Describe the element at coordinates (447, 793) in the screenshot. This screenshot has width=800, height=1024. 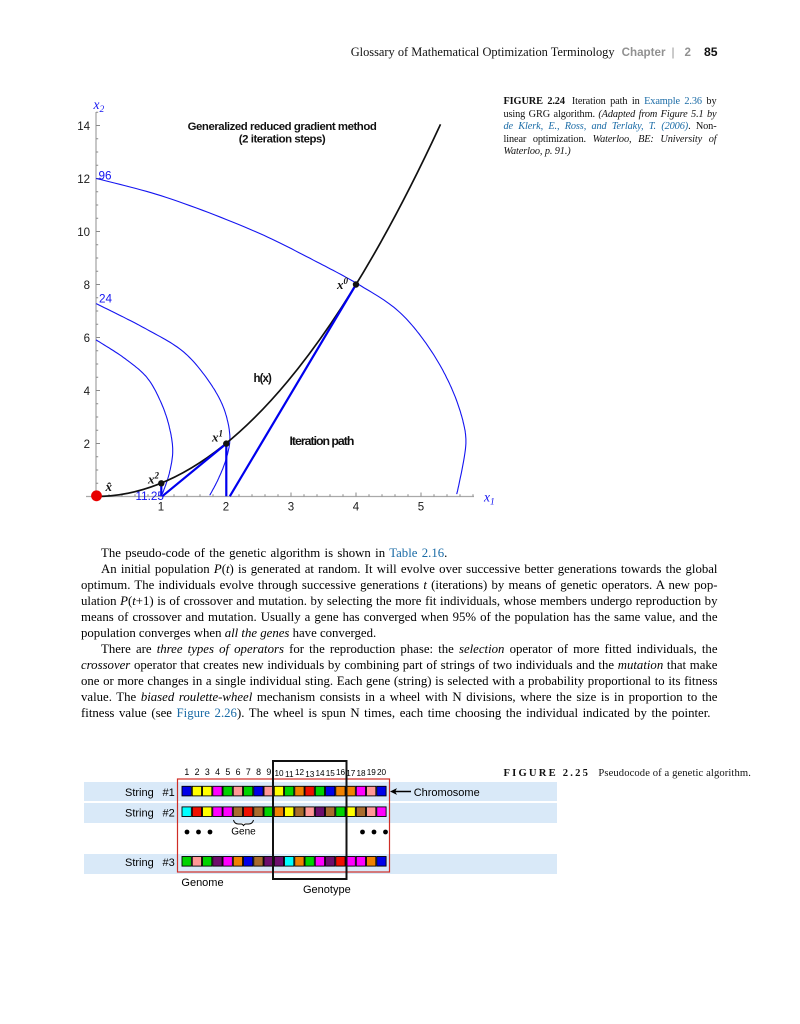
I see `svg-text: Chromosome` at that location.